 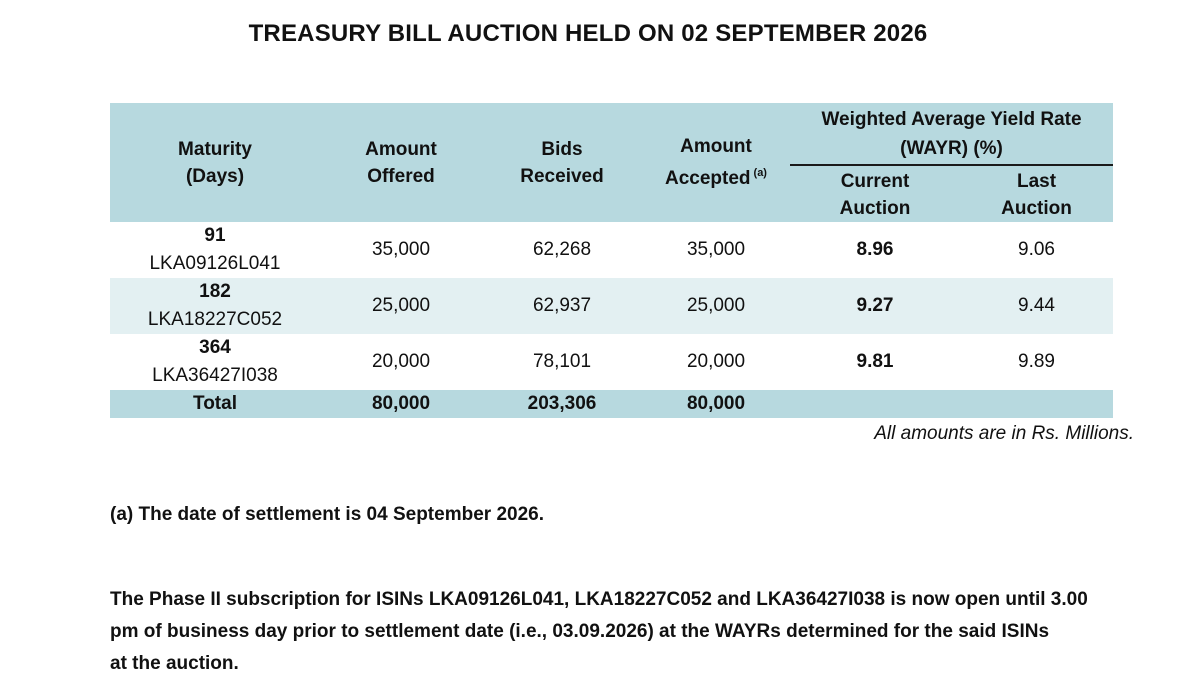 What do you see at coordinates (401, 306) in the screenshot?
I see `offered-cell: 25,000` at bounding box center [401, 306].